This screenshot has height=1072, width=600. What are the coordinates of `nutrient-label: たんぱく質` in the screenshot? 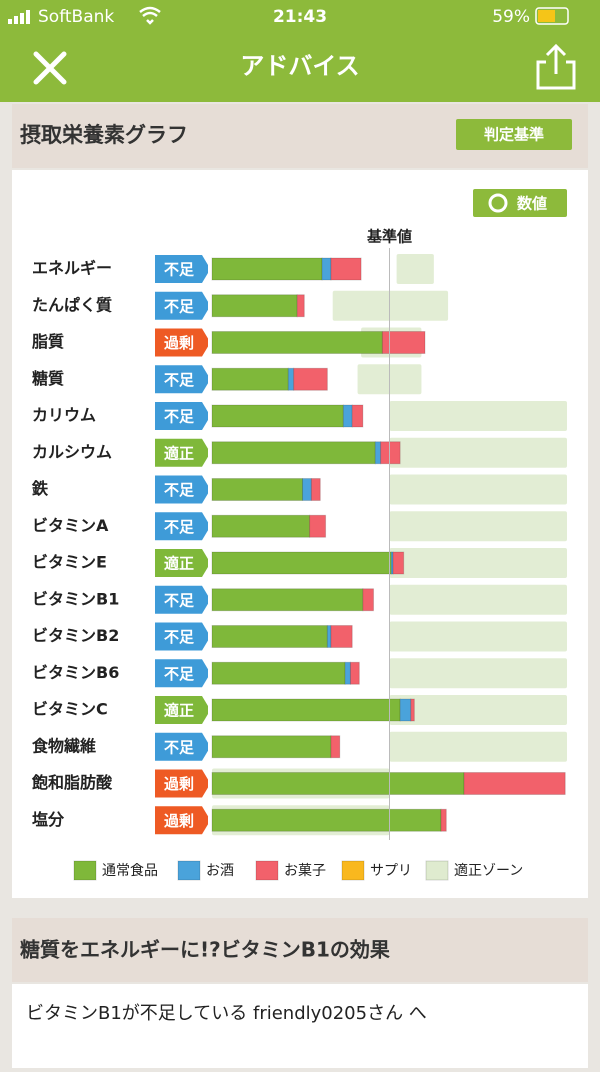 It's located at (72, 304).